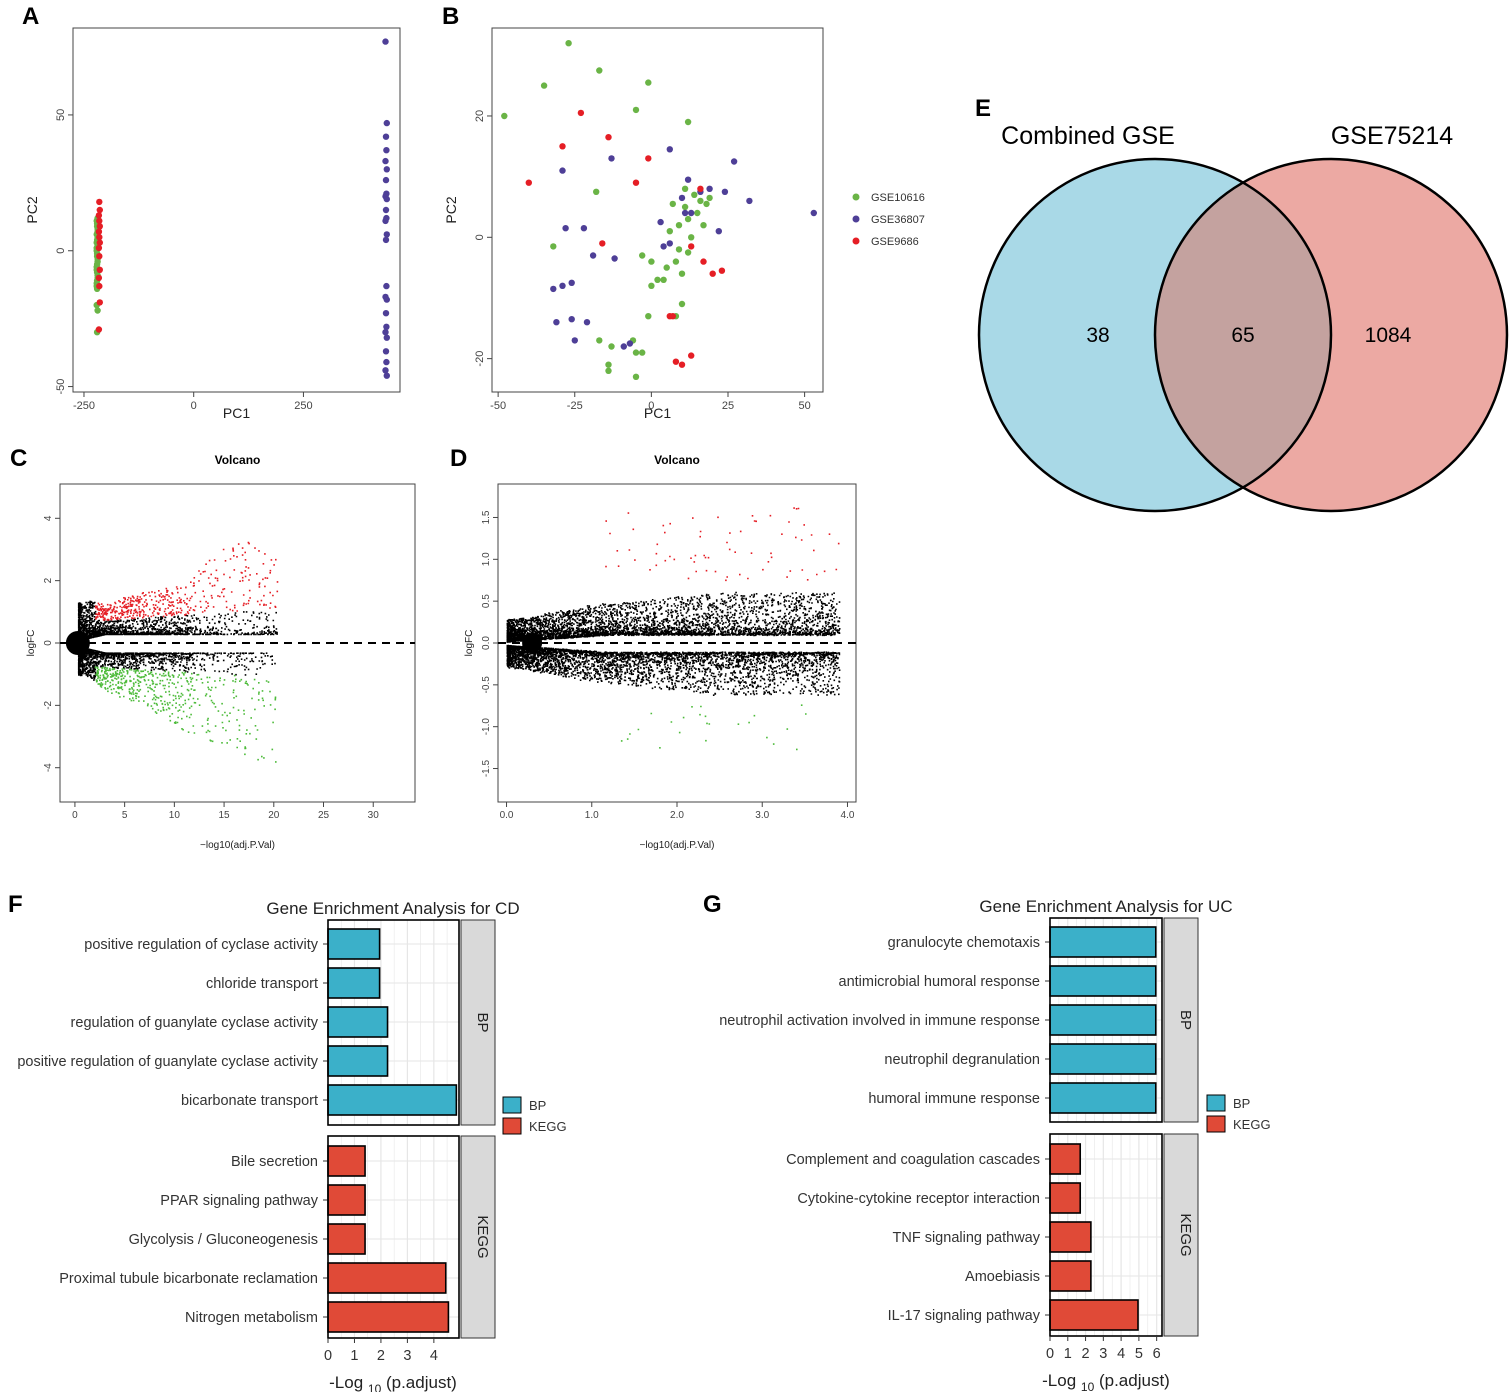 The image size is (1509, 1392). I want to click on bar-proximal-tubule-bicarbonate-reclamation, so click(387, 1278).